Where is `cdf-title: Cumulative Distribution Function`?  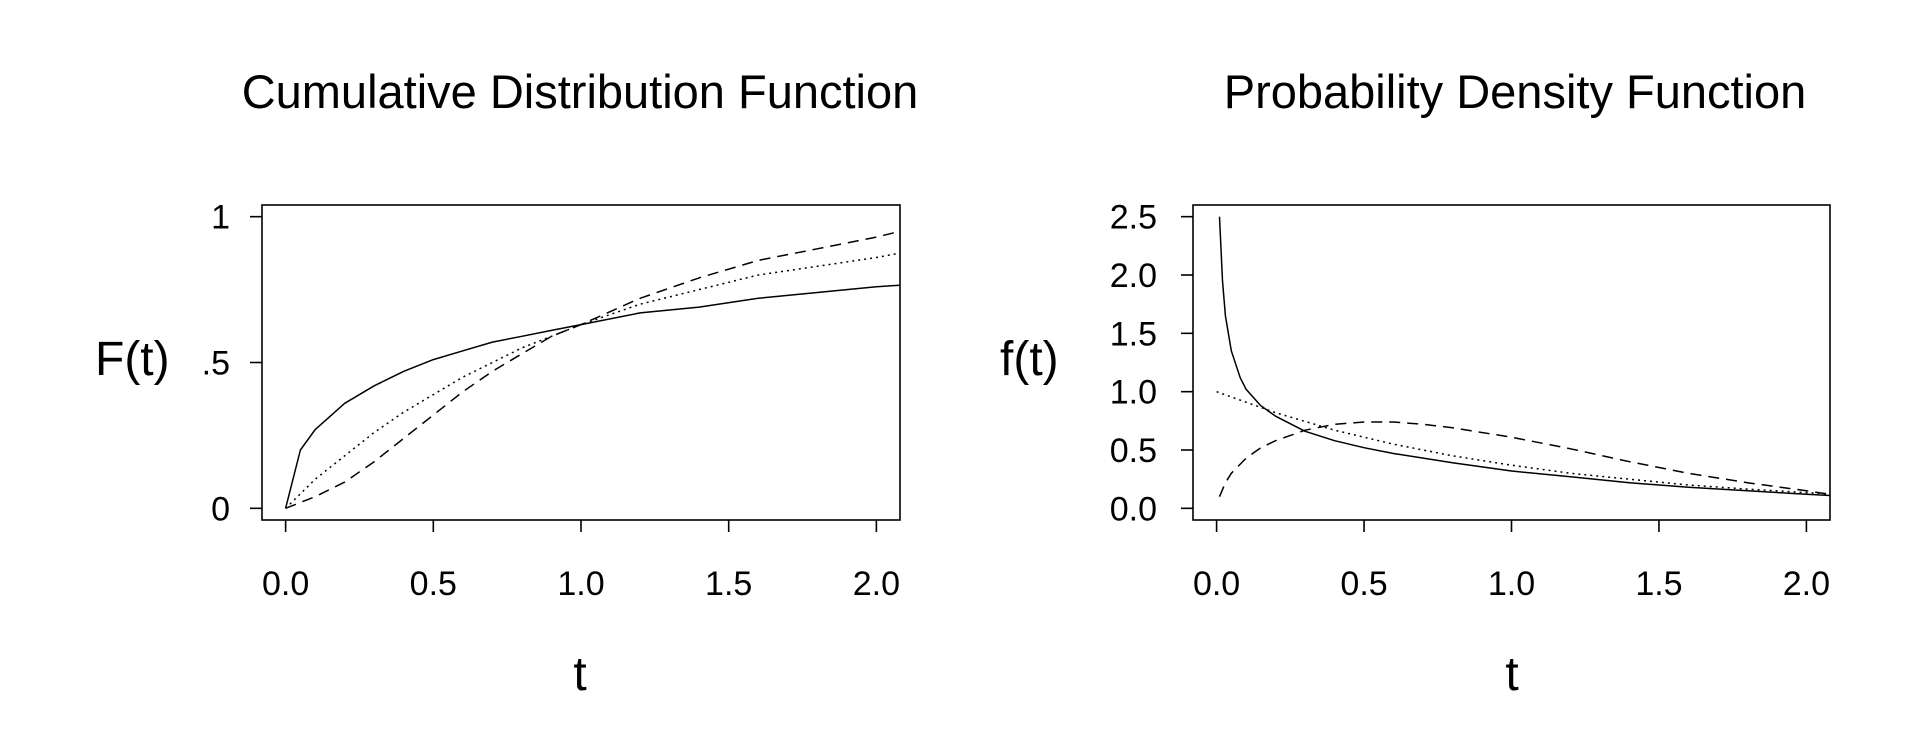 cdf-title: Cumulative Distribution Function is located at coordinates (580, 91).